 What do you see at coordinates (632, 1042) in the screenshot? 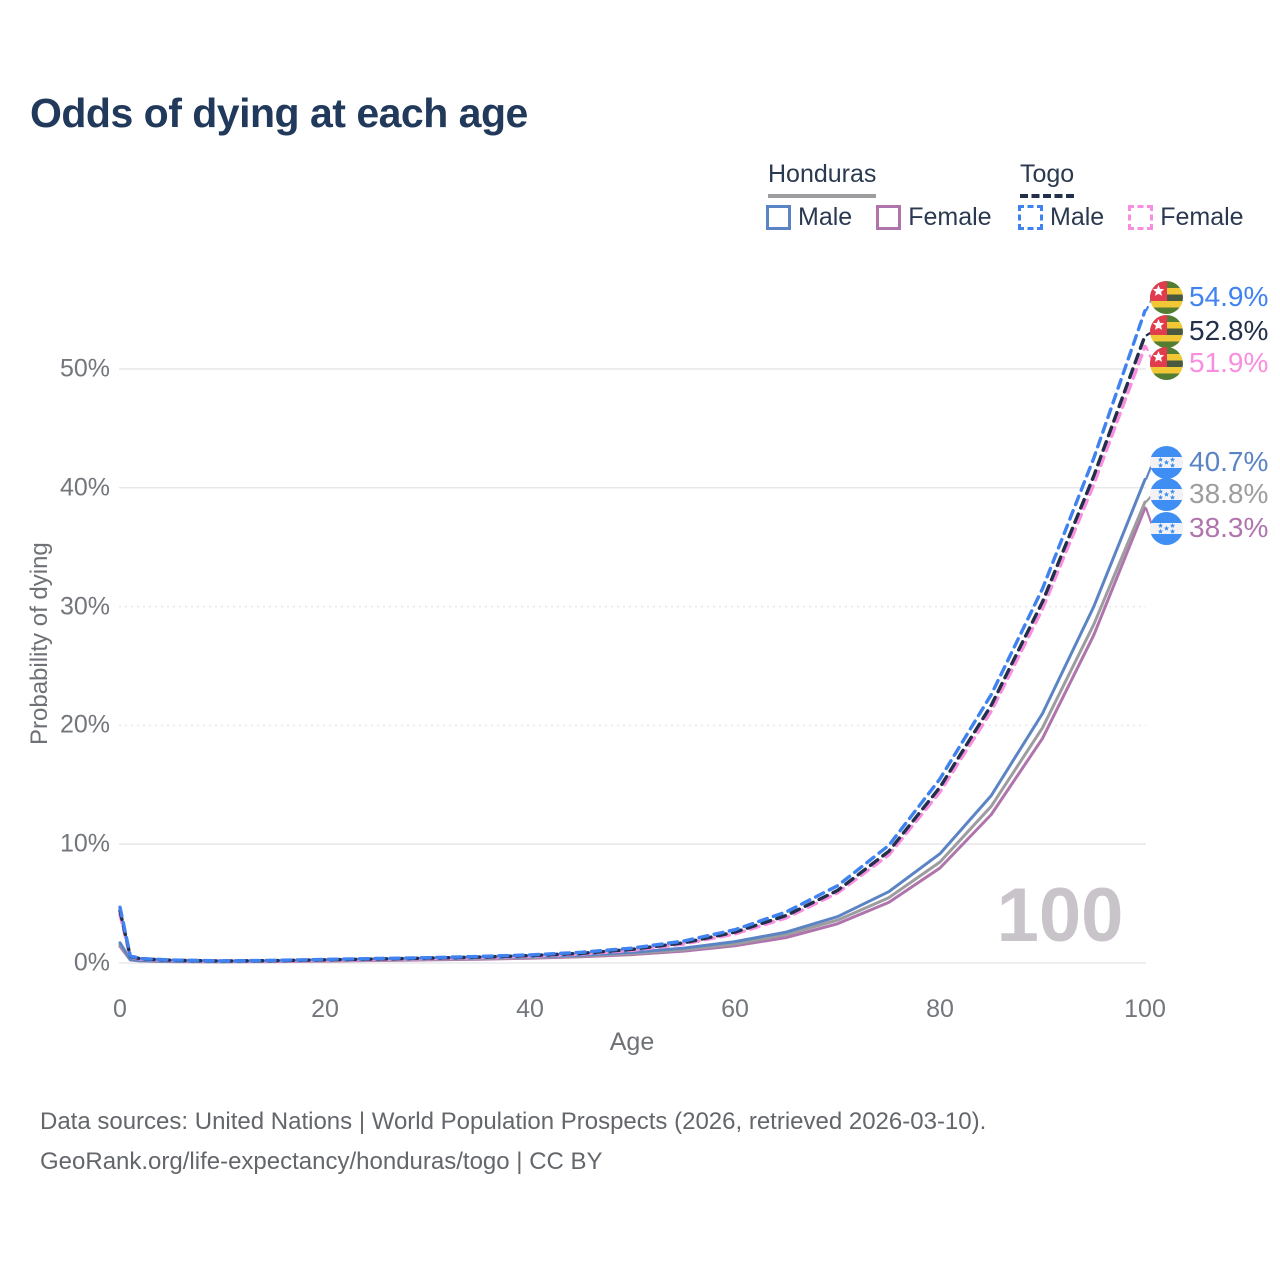
I see `x-axis-title: Age` at bounding box center [632, 1042].